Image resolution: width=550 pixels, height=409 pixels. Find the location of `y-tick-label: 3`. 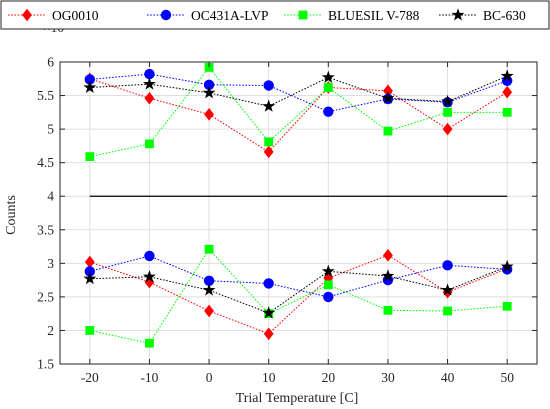

y-tick-label: 3 is located at coordinates (50, 263).